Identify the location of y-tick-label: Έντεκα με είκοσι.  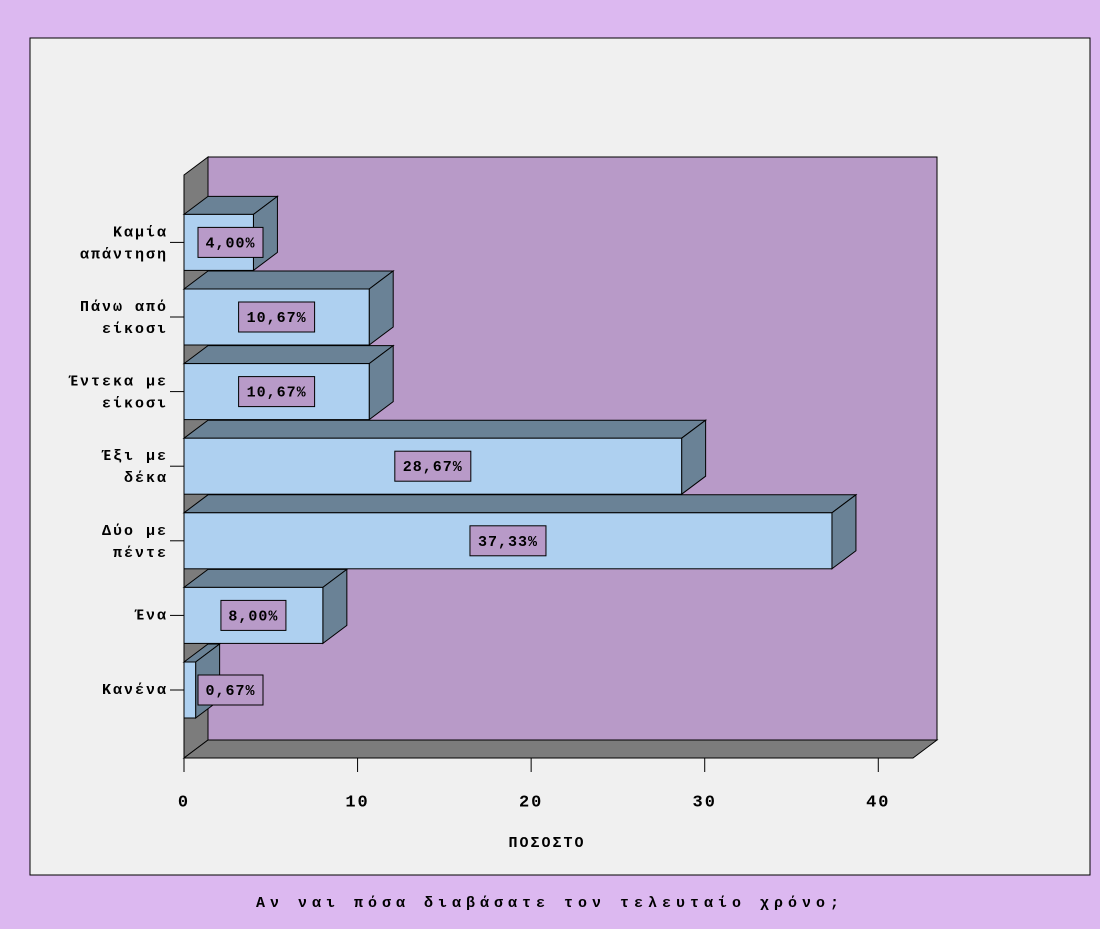
(118, 393).